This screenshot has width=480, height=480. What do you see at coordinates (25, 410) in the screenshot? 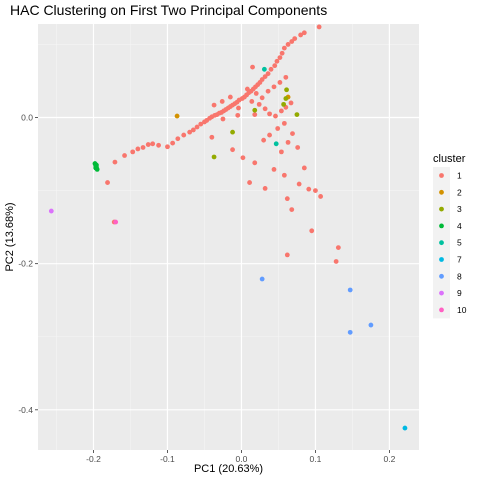
I see `y-tick-label: -0.4` at bounding box center [25, 410].